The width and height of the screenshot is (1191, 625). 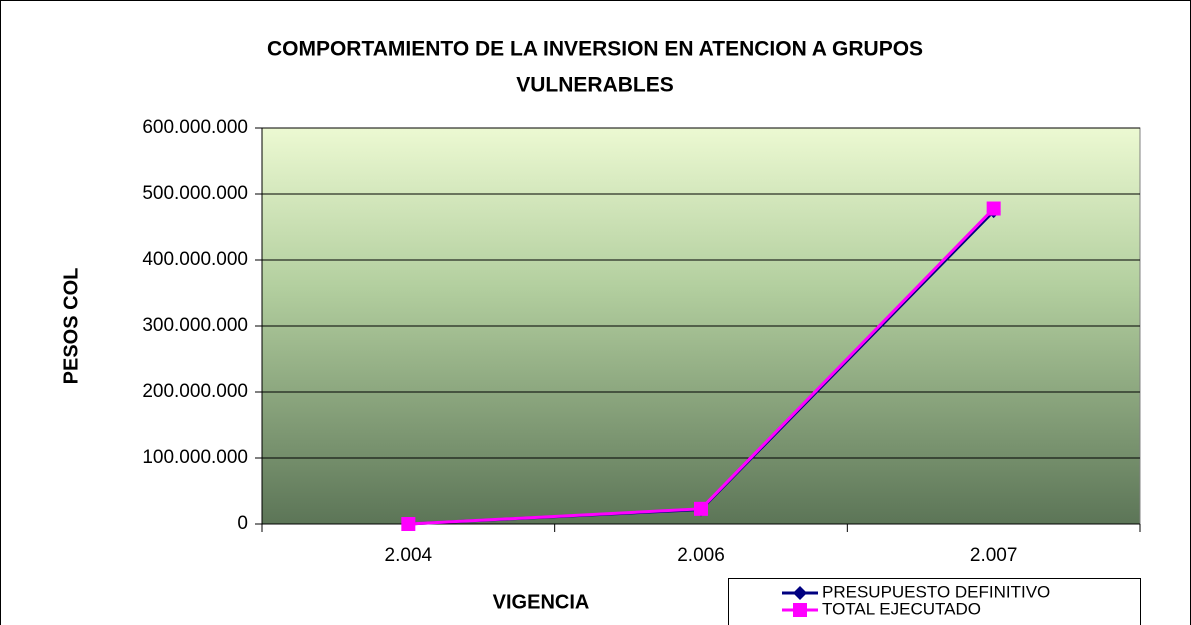 I want to click on y-tick-label: 500.000.000, so click(x=195, y=193).